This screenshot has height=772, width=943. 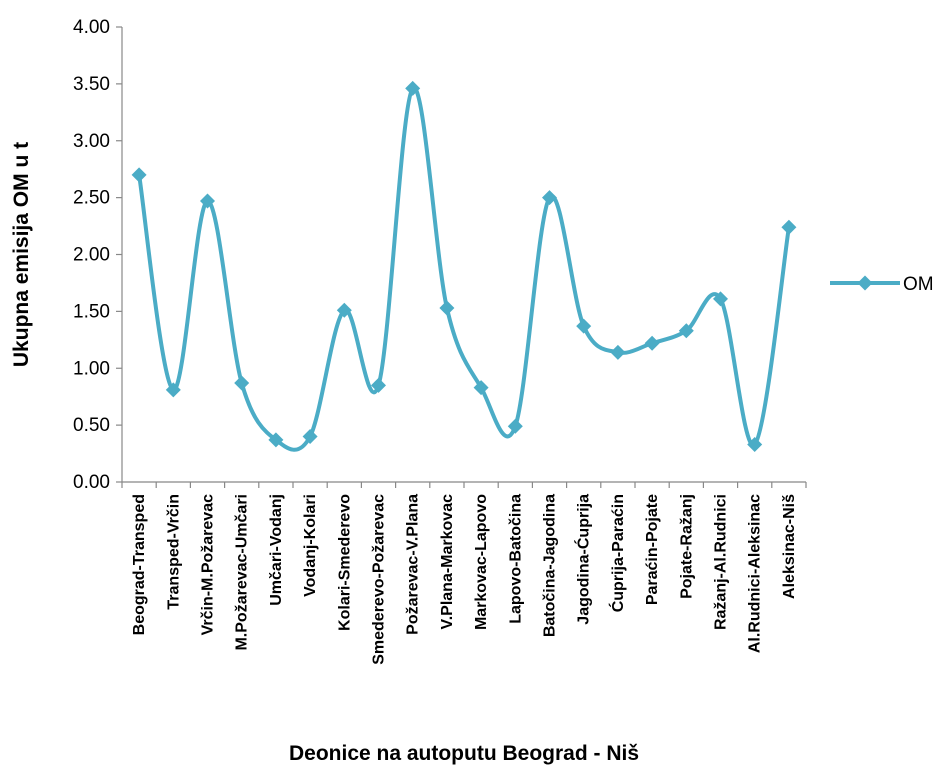 I want to click on legend-marker-om, so click(x=865, y=283).